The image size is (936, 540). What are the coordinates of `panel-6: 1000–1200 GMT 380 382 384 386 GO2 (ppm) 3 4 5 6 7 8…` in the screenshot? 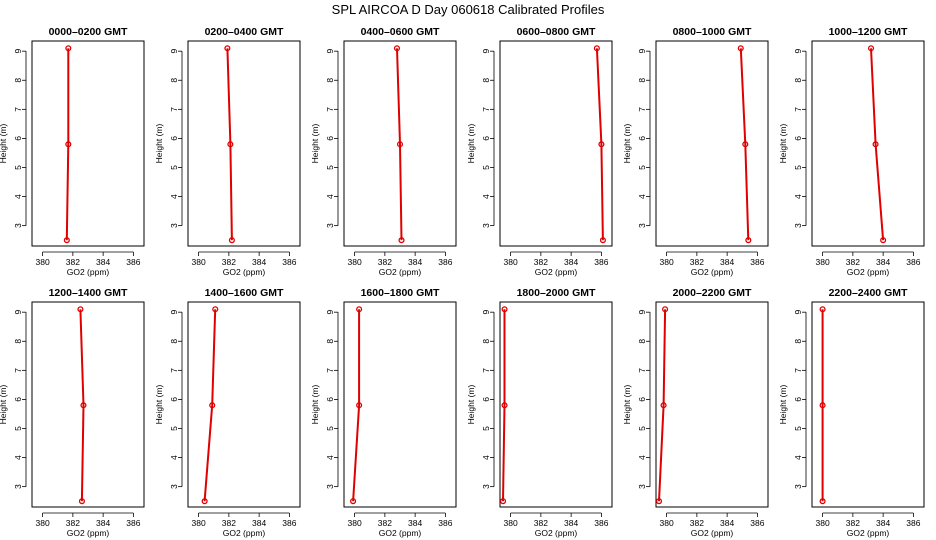 It's located at (851, 151).